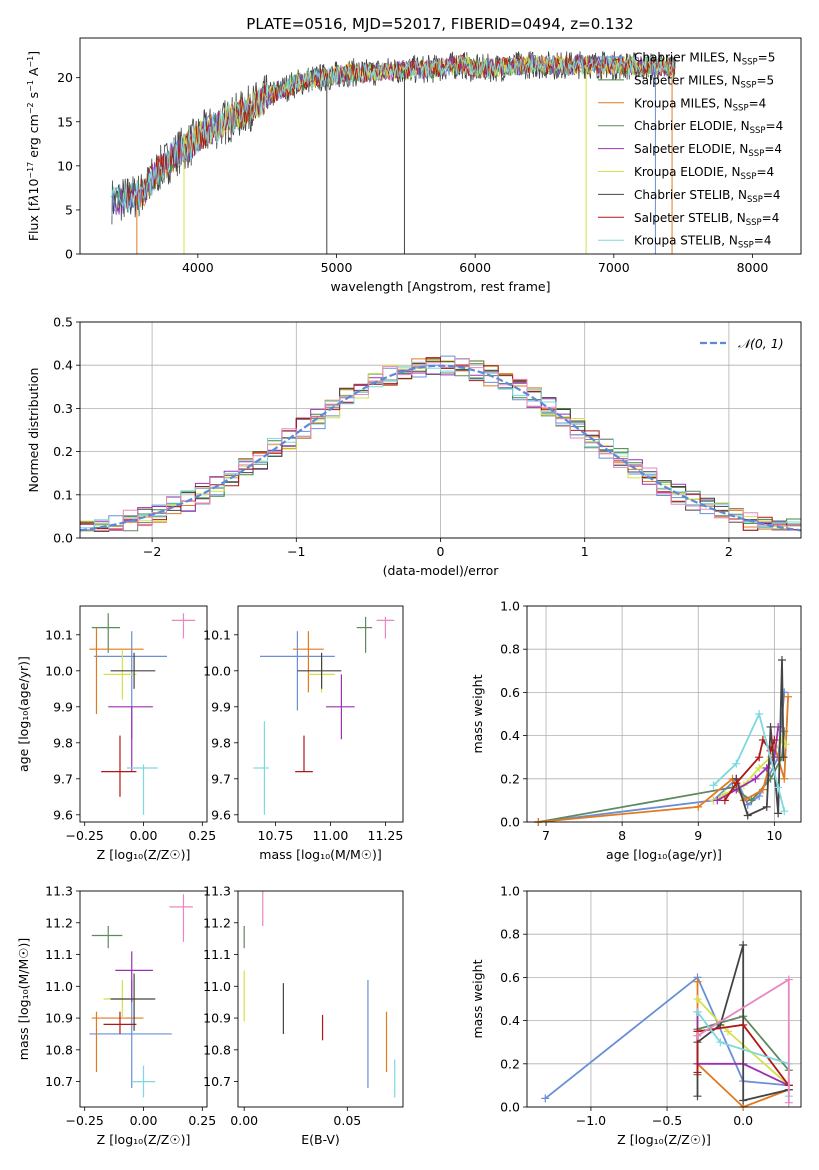 This screenshot has width=819, height=1170. What do you see at coordinates (320, 714) in the screenshot?
I see `age_vs_mass-frame` at bounding box center [320, 714].